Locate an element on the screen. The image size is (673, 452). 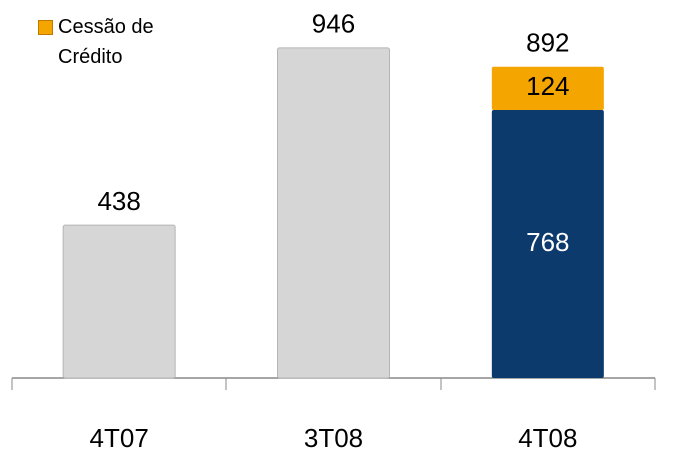
data-label: 124 is located at coordinates (547, 86).